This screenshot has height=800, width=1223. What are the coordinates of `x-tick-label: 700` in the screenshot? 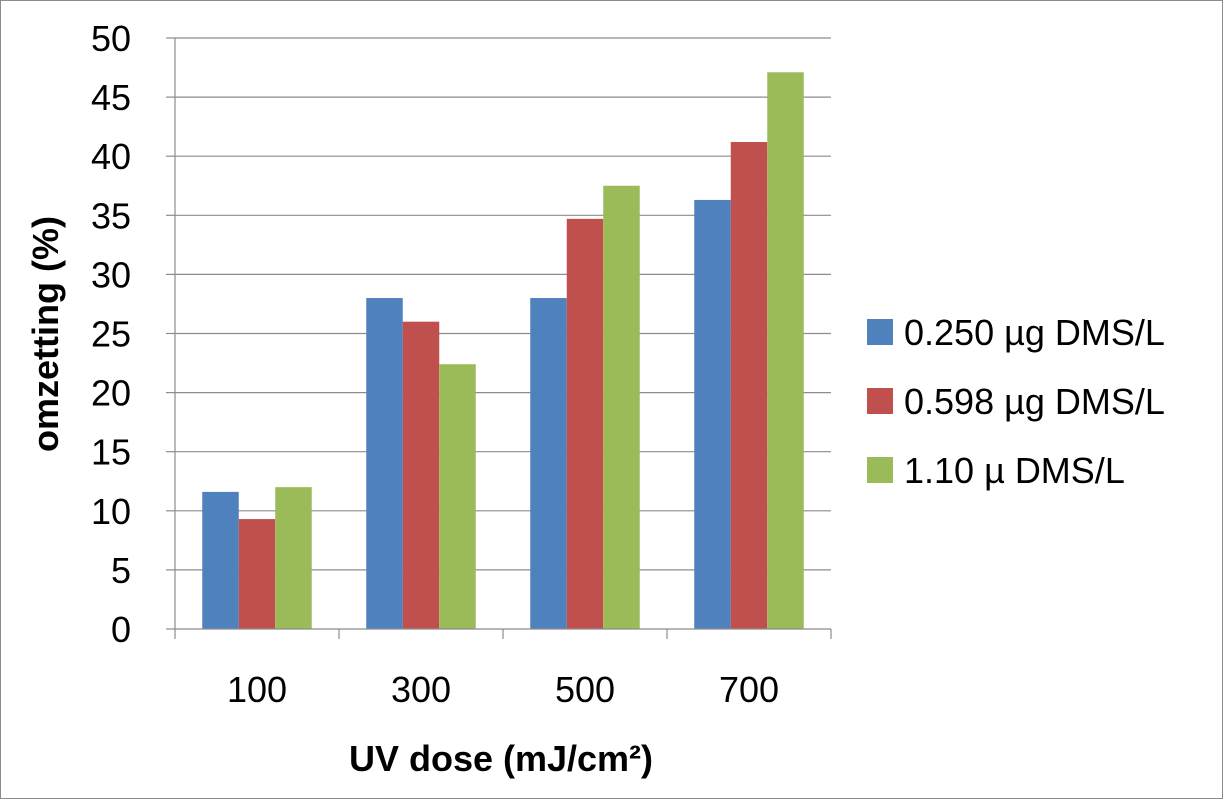 It's located at (749, 689).